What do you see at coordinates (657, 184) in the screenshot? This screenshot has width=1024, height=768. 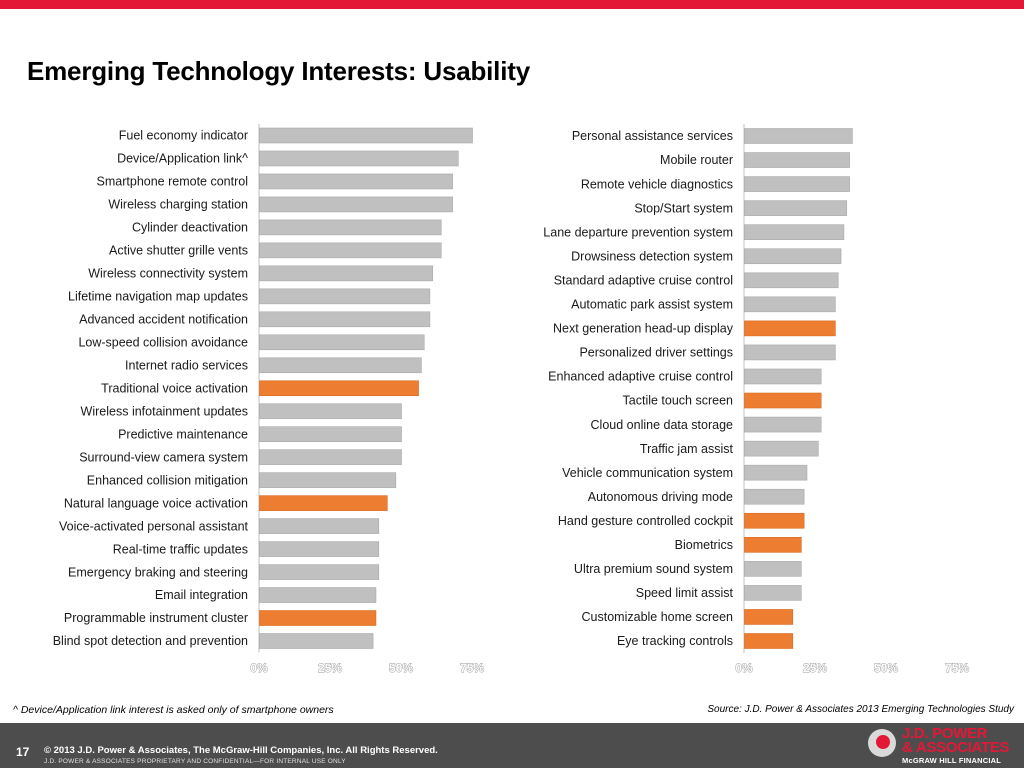 I see `category-label: Remote vehicle diagnostics` at bounding box center [657, 184].